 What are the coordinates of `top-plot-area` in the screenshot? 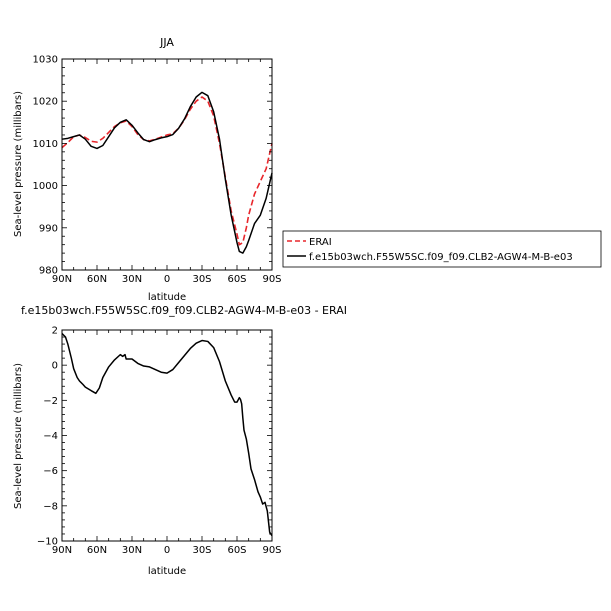 It's located at (167, 172).